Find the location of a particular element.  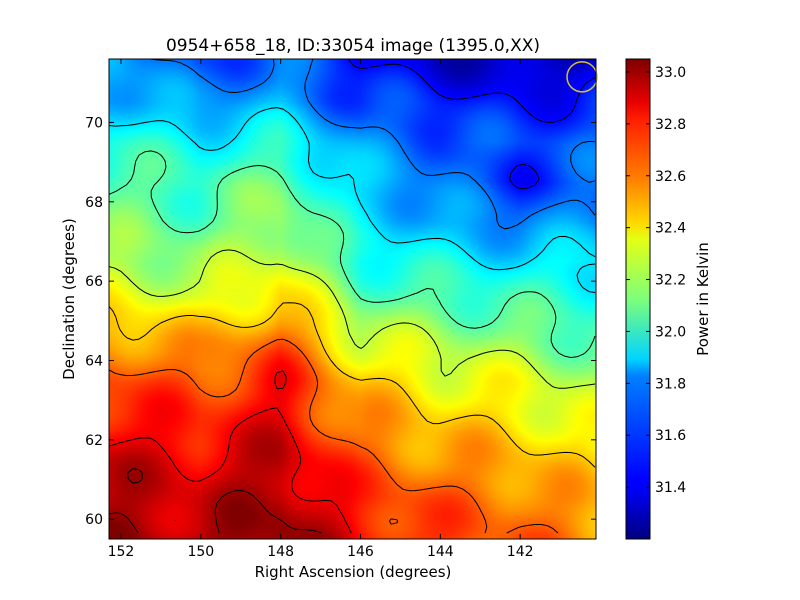

y-tick-label: 64 is located at coordinates (94, 361).